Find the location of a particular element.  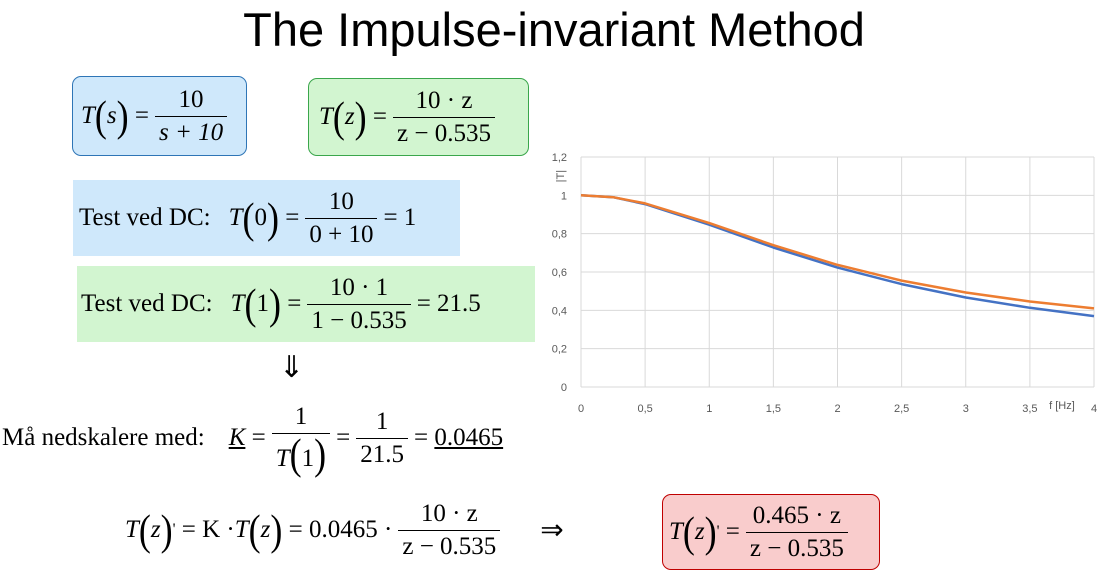

ts-numerator: 10 is located at coordinates (191, 99).